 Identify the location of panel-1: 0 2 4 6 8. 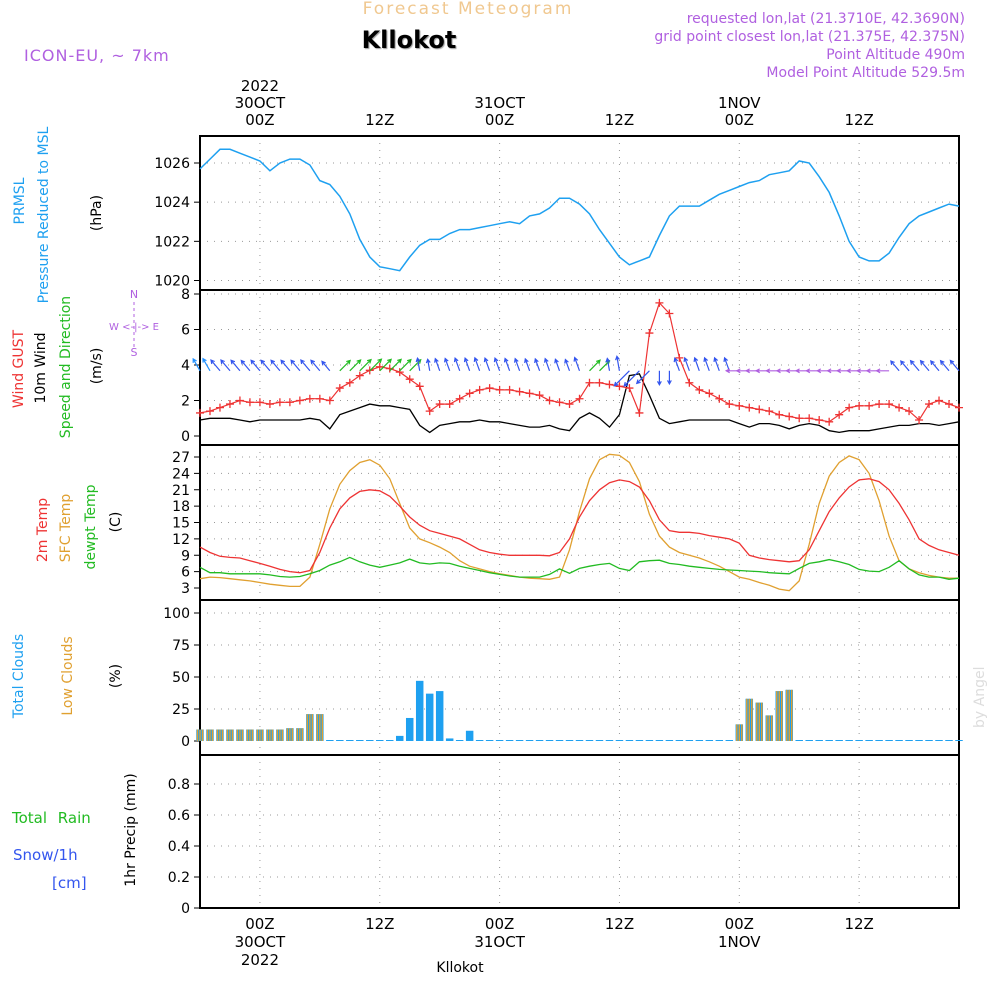
(570, 366).